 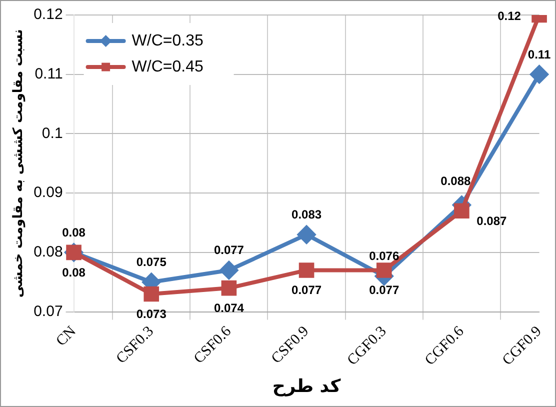 I want to click on y-axis-title: نسبت مقاومت کششی به مقاومت خمشی, so click(x=18, y=163).